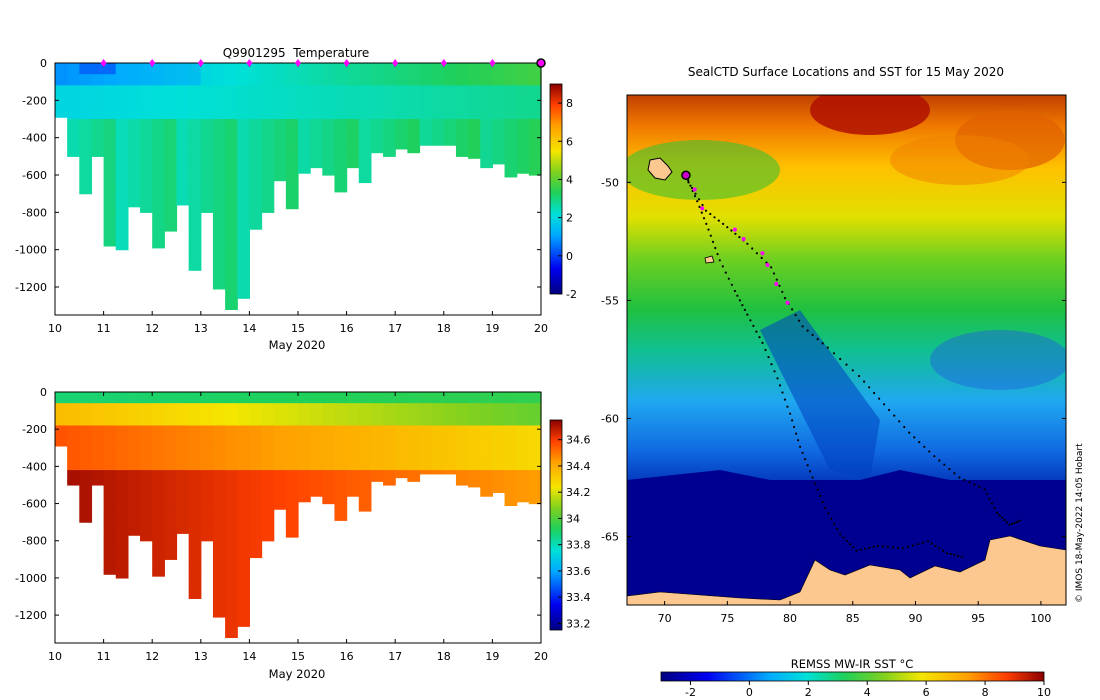 The image size is (1100, 700). Describe the element at coordinates (541, 328) in the screenshot. I see `x-tick-label: 20` at that location.